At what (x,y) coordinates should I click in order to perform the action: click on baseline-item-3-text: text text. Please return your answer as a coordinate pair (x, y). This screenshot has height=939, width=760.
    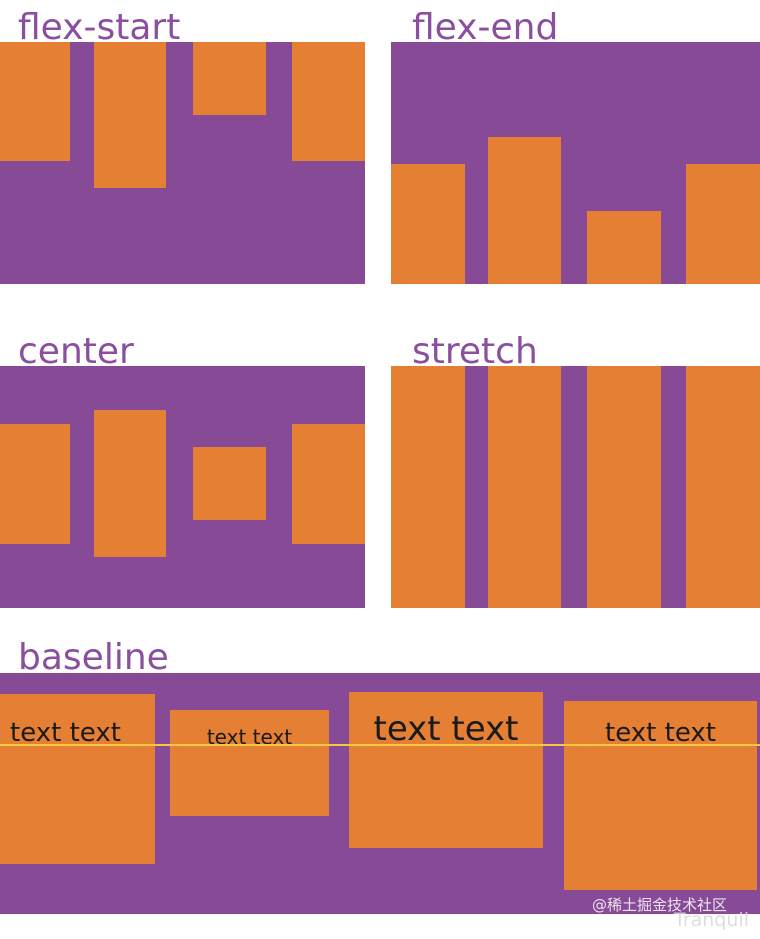
    Looking at the image, I should click on (446, 729).